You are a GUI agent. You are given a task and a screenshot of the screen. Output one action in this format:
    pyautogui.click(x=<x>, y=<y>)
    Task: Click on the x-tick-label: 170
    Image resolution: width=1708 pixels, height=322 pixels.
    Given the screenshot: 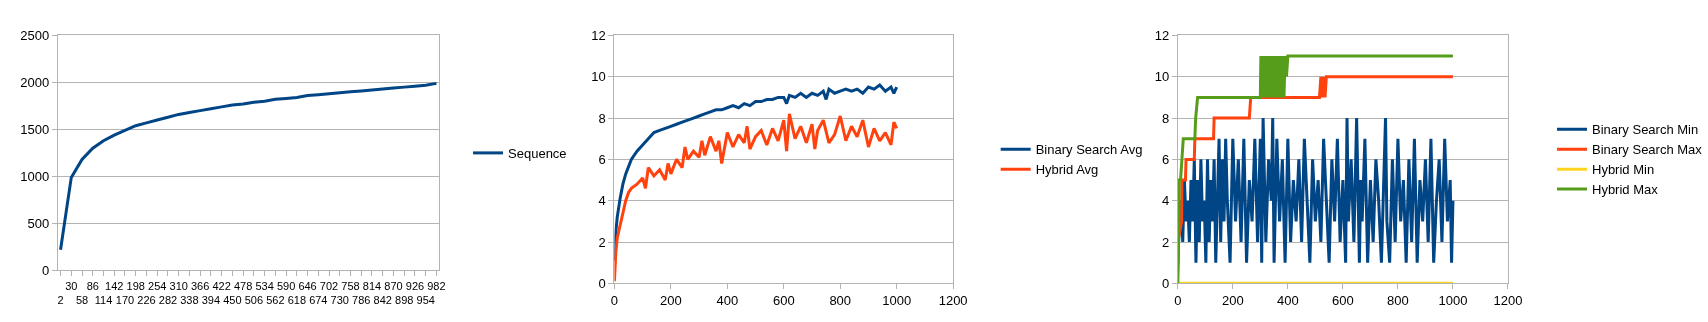 What is the action you would take?
    pyautogui.click(x=125, y=299)
    